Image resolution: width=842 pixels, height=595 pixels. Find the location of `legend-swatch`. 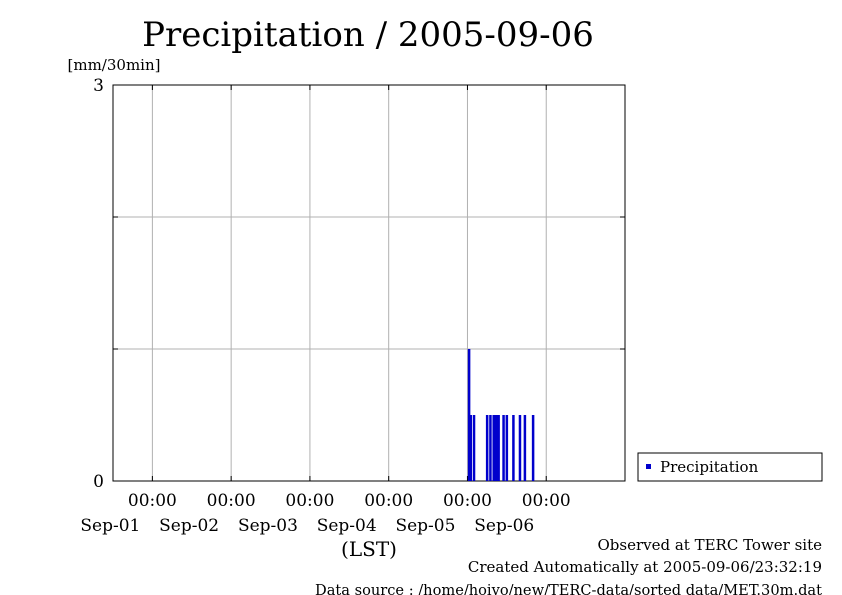

legend-swatch is located at coordinates (648, 466).